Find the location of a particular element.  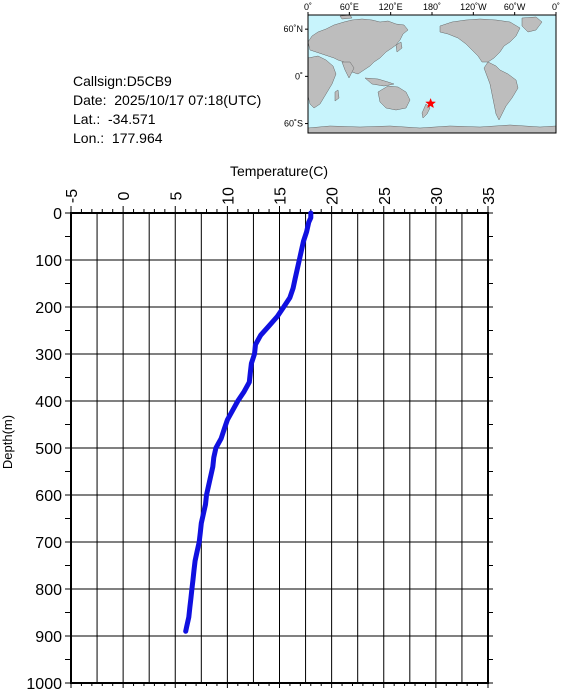

y-tick-label: 1000 is located at coordinates (44, 683).